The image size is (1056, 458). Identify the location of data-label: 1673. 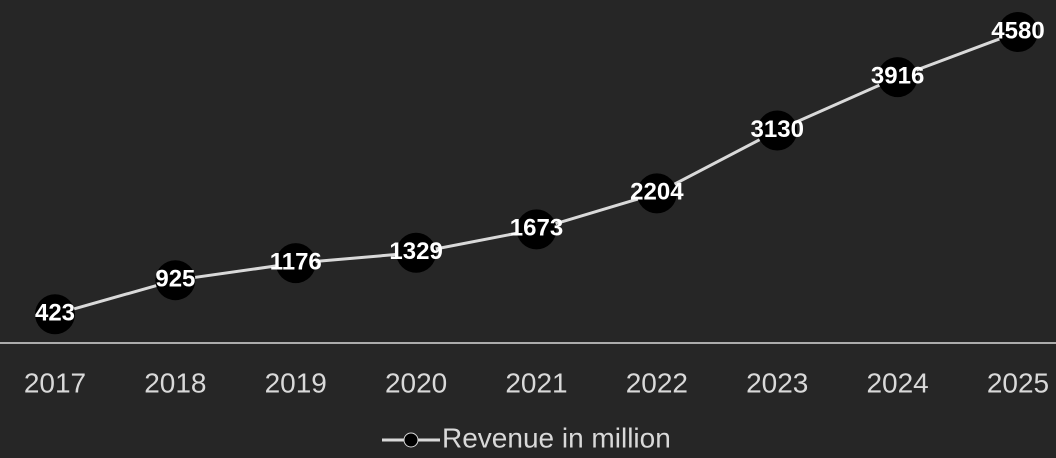
(536, 228).